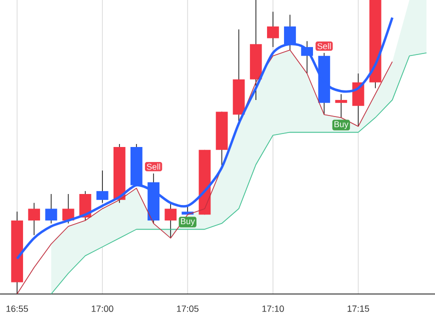 The width and height of the screenshot is (435, 328). I want to click on x-tick-label: 16:55, so click(17, 309).